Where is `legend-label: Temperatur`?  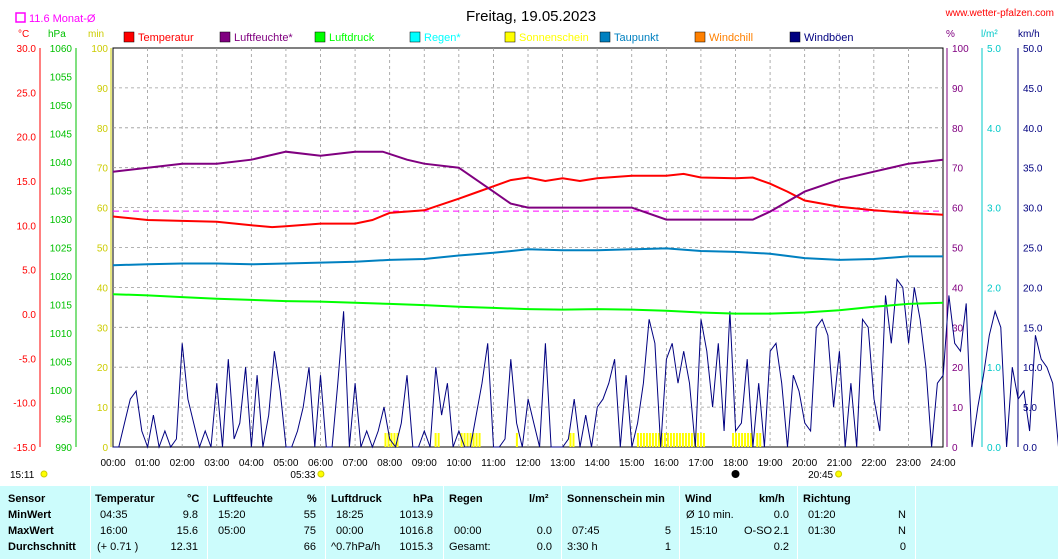 legend-label: Temperatur is located at coordinates (166, 38).